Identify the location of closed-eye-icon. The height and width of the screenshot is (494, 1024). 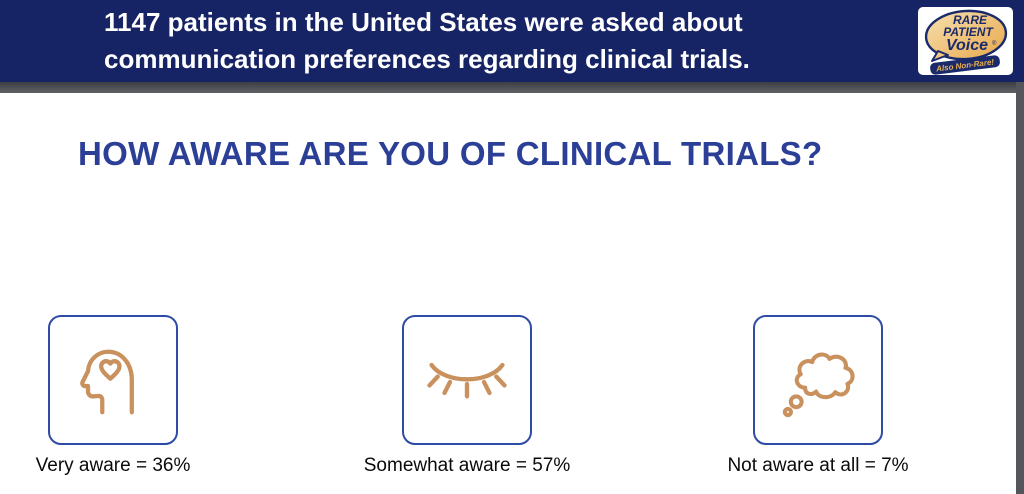
(467, 380).